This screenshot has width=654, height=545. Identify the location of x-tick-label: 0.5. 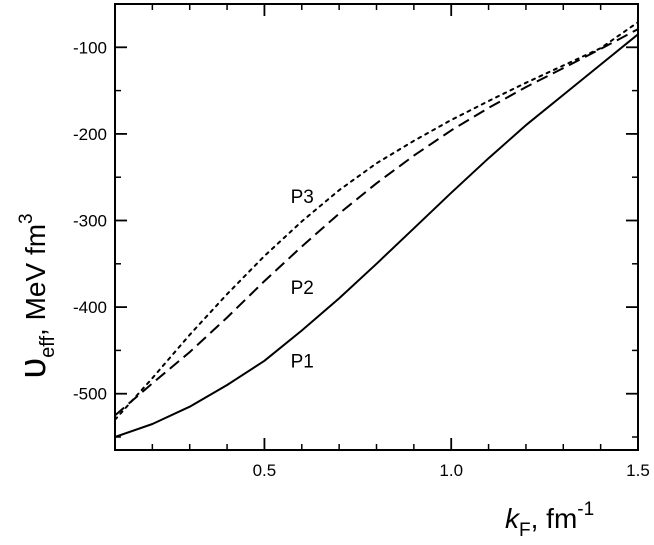
(265, 470).